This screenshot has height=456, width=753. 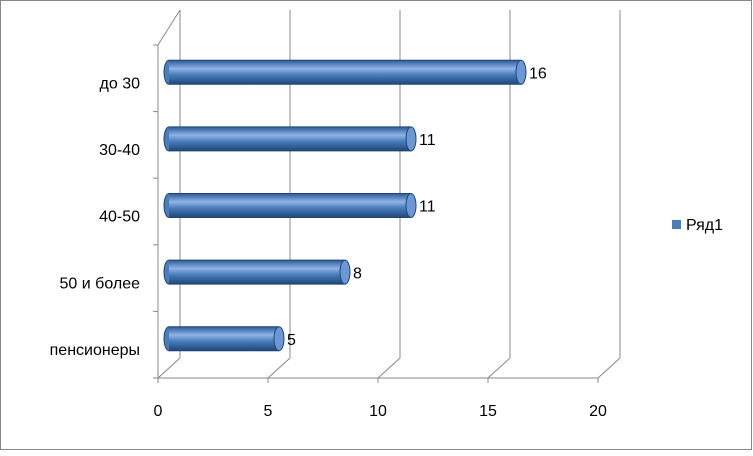 What do you see at coordinates (169, 27) in the screenshot?
I see `back-top` at bounding box center [169, 27].